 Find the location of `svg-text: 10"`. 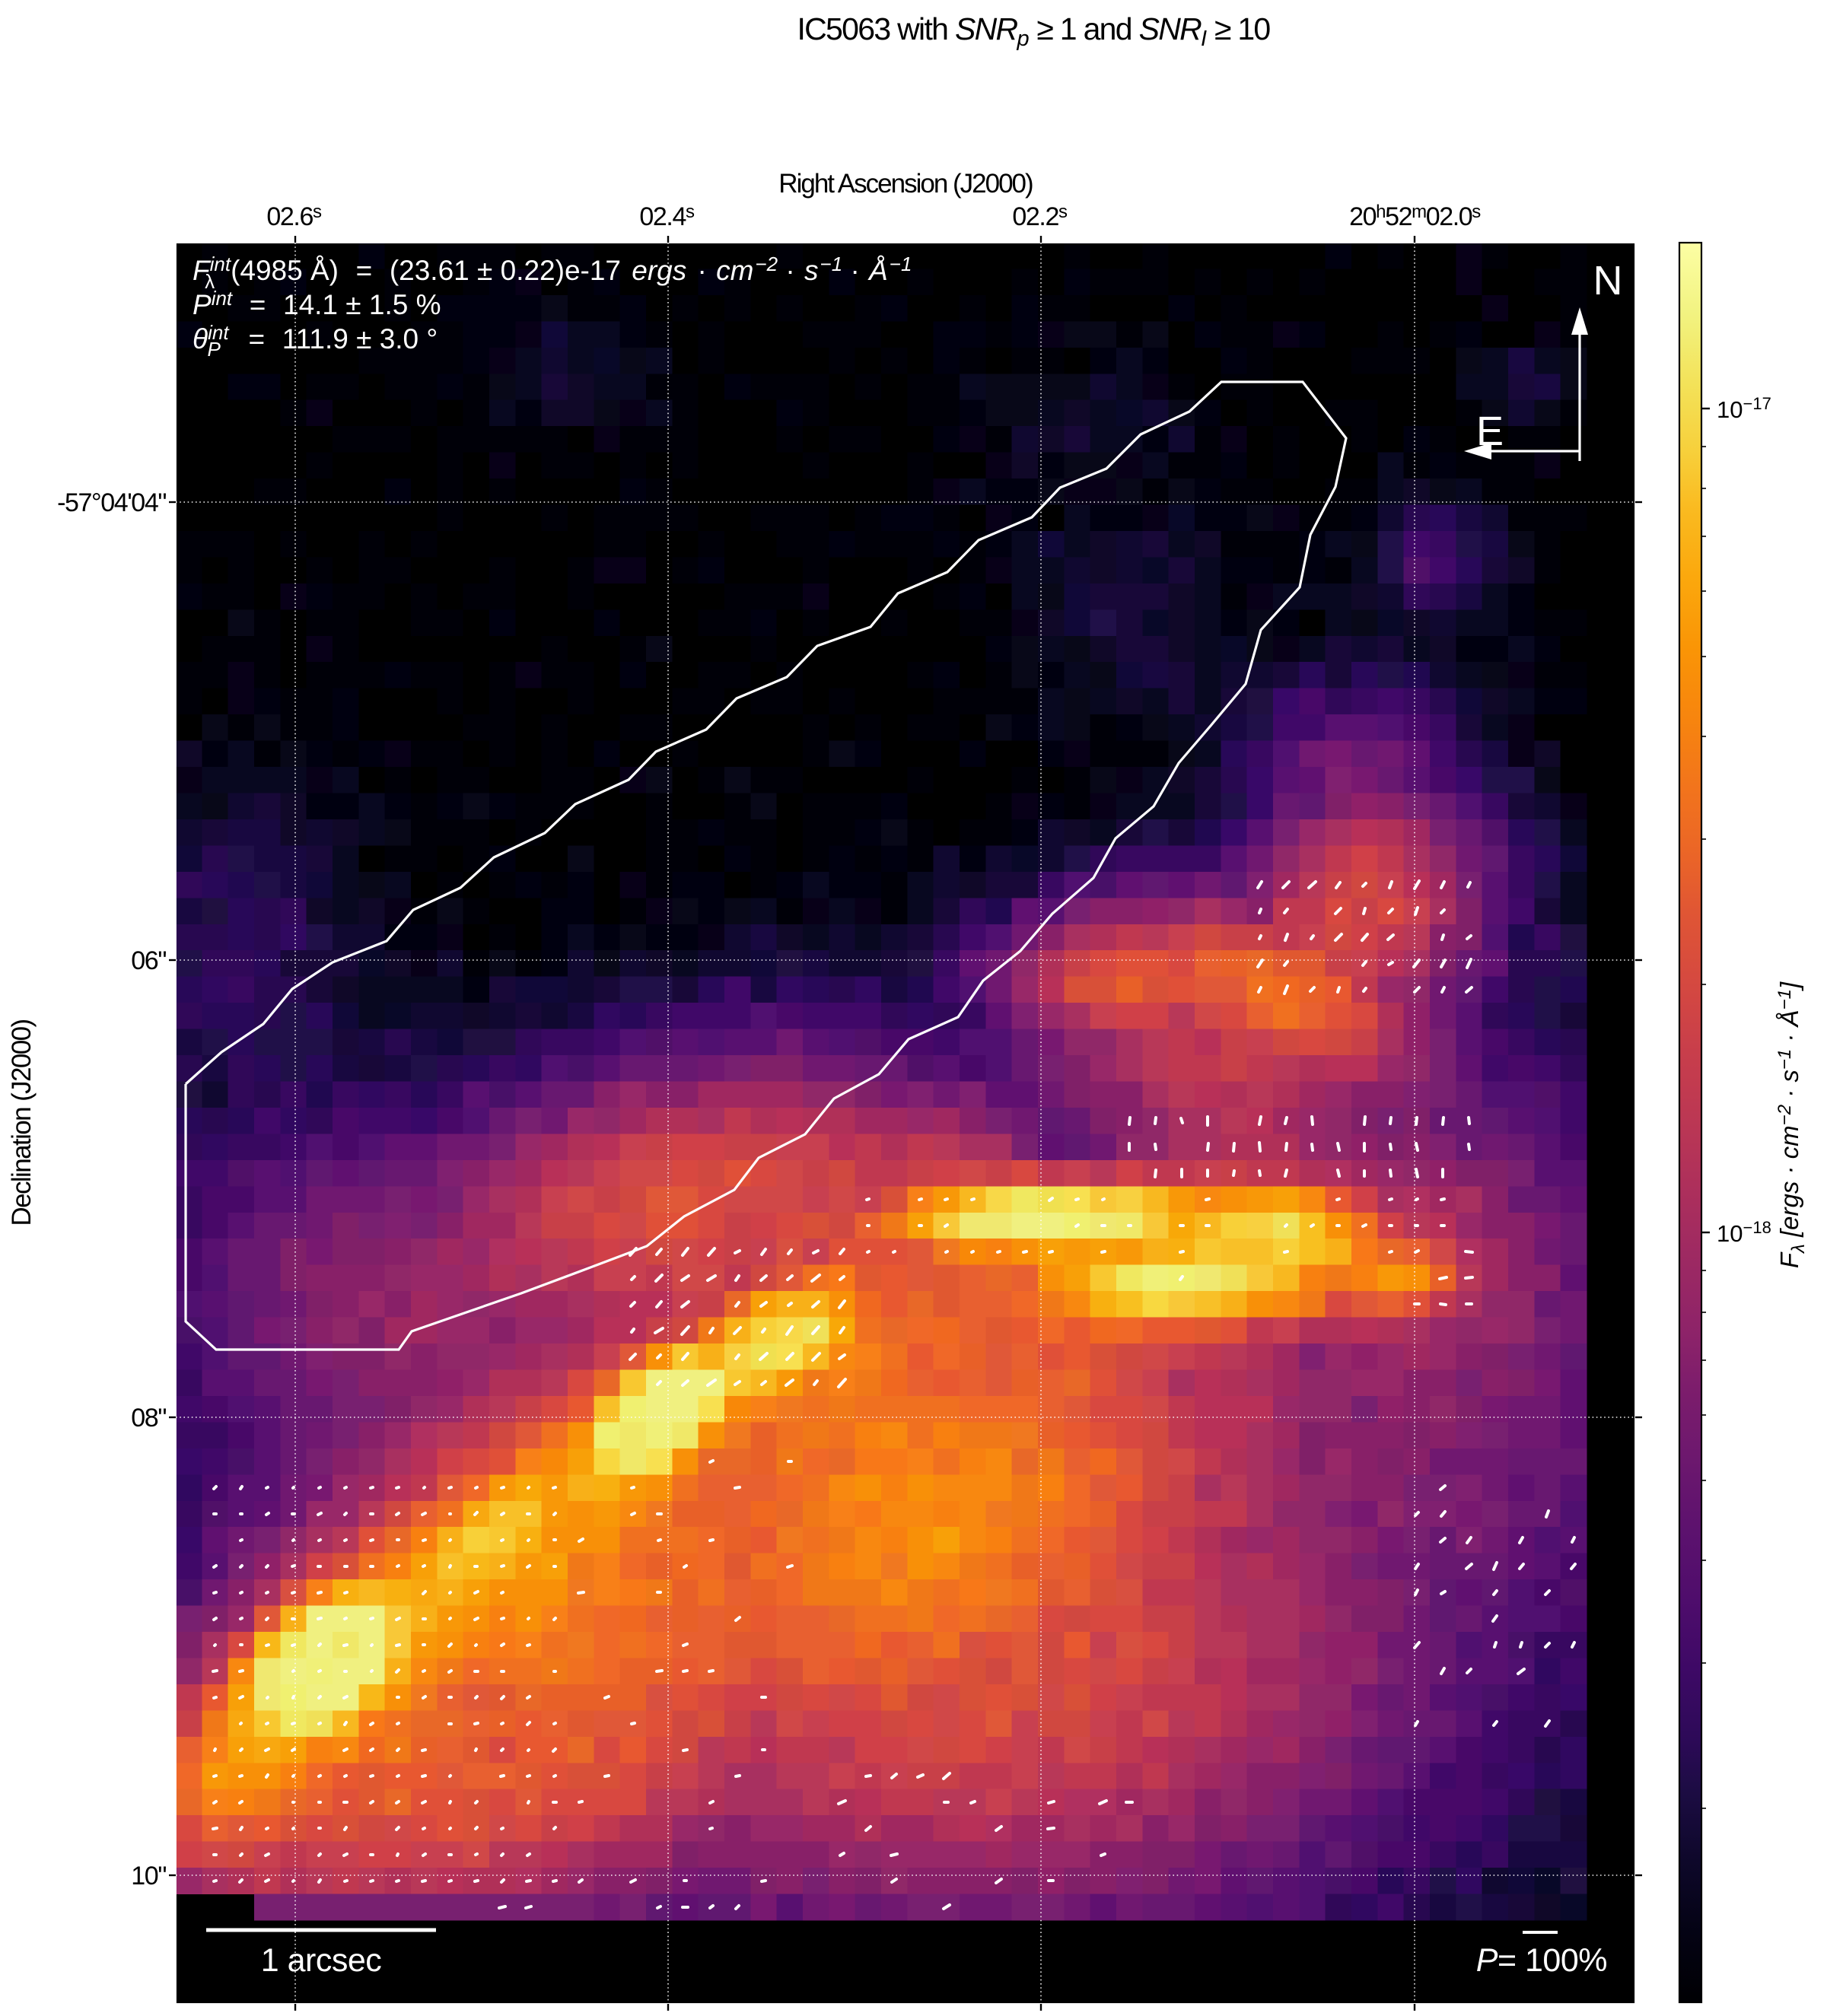

svg-text: 10" is located at coordinates (148, 1876).